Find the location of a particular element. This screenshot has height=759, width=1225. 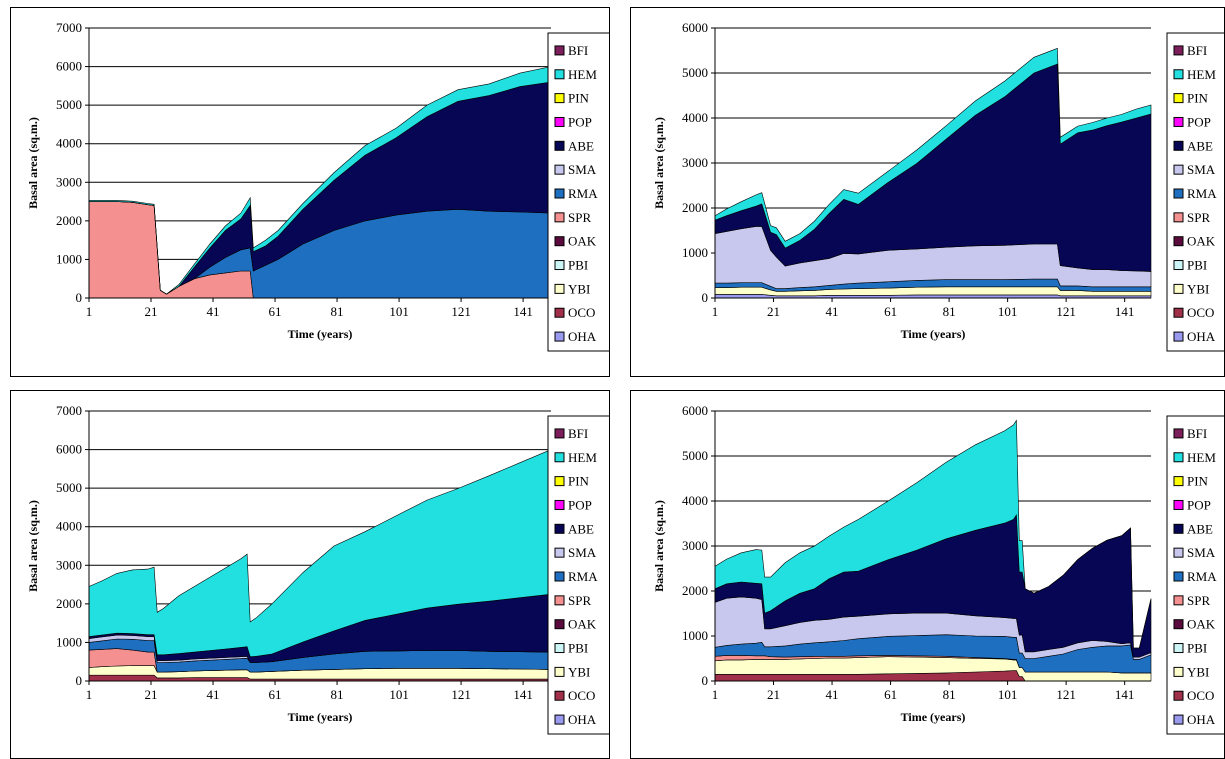

legend-swatch-sma is located at coordinates (1178, 169).